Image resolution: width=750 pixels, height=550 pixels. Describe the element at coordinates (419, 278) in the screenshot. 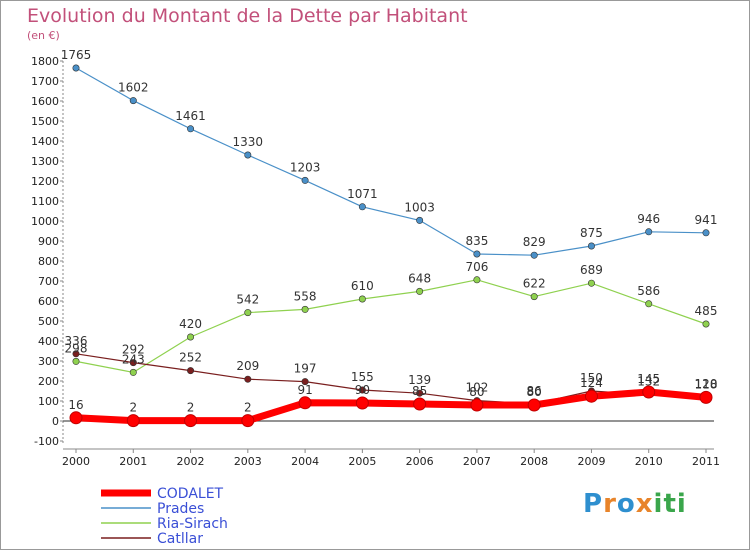

I see `data-label: 648` at that location.